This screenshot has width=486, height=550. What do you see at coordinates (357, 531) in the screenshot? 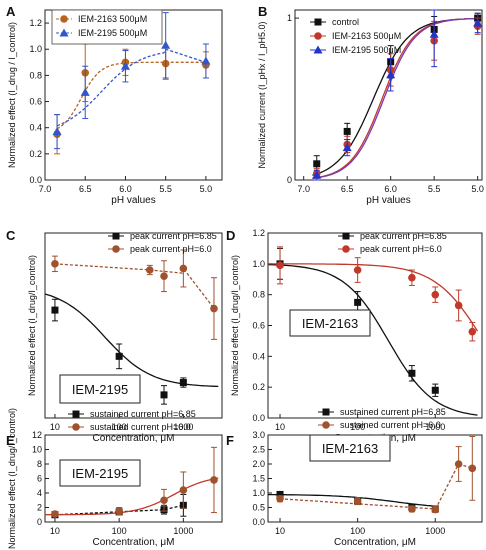
I see `x-tick-label: 100` at bounding box center [357, 531].